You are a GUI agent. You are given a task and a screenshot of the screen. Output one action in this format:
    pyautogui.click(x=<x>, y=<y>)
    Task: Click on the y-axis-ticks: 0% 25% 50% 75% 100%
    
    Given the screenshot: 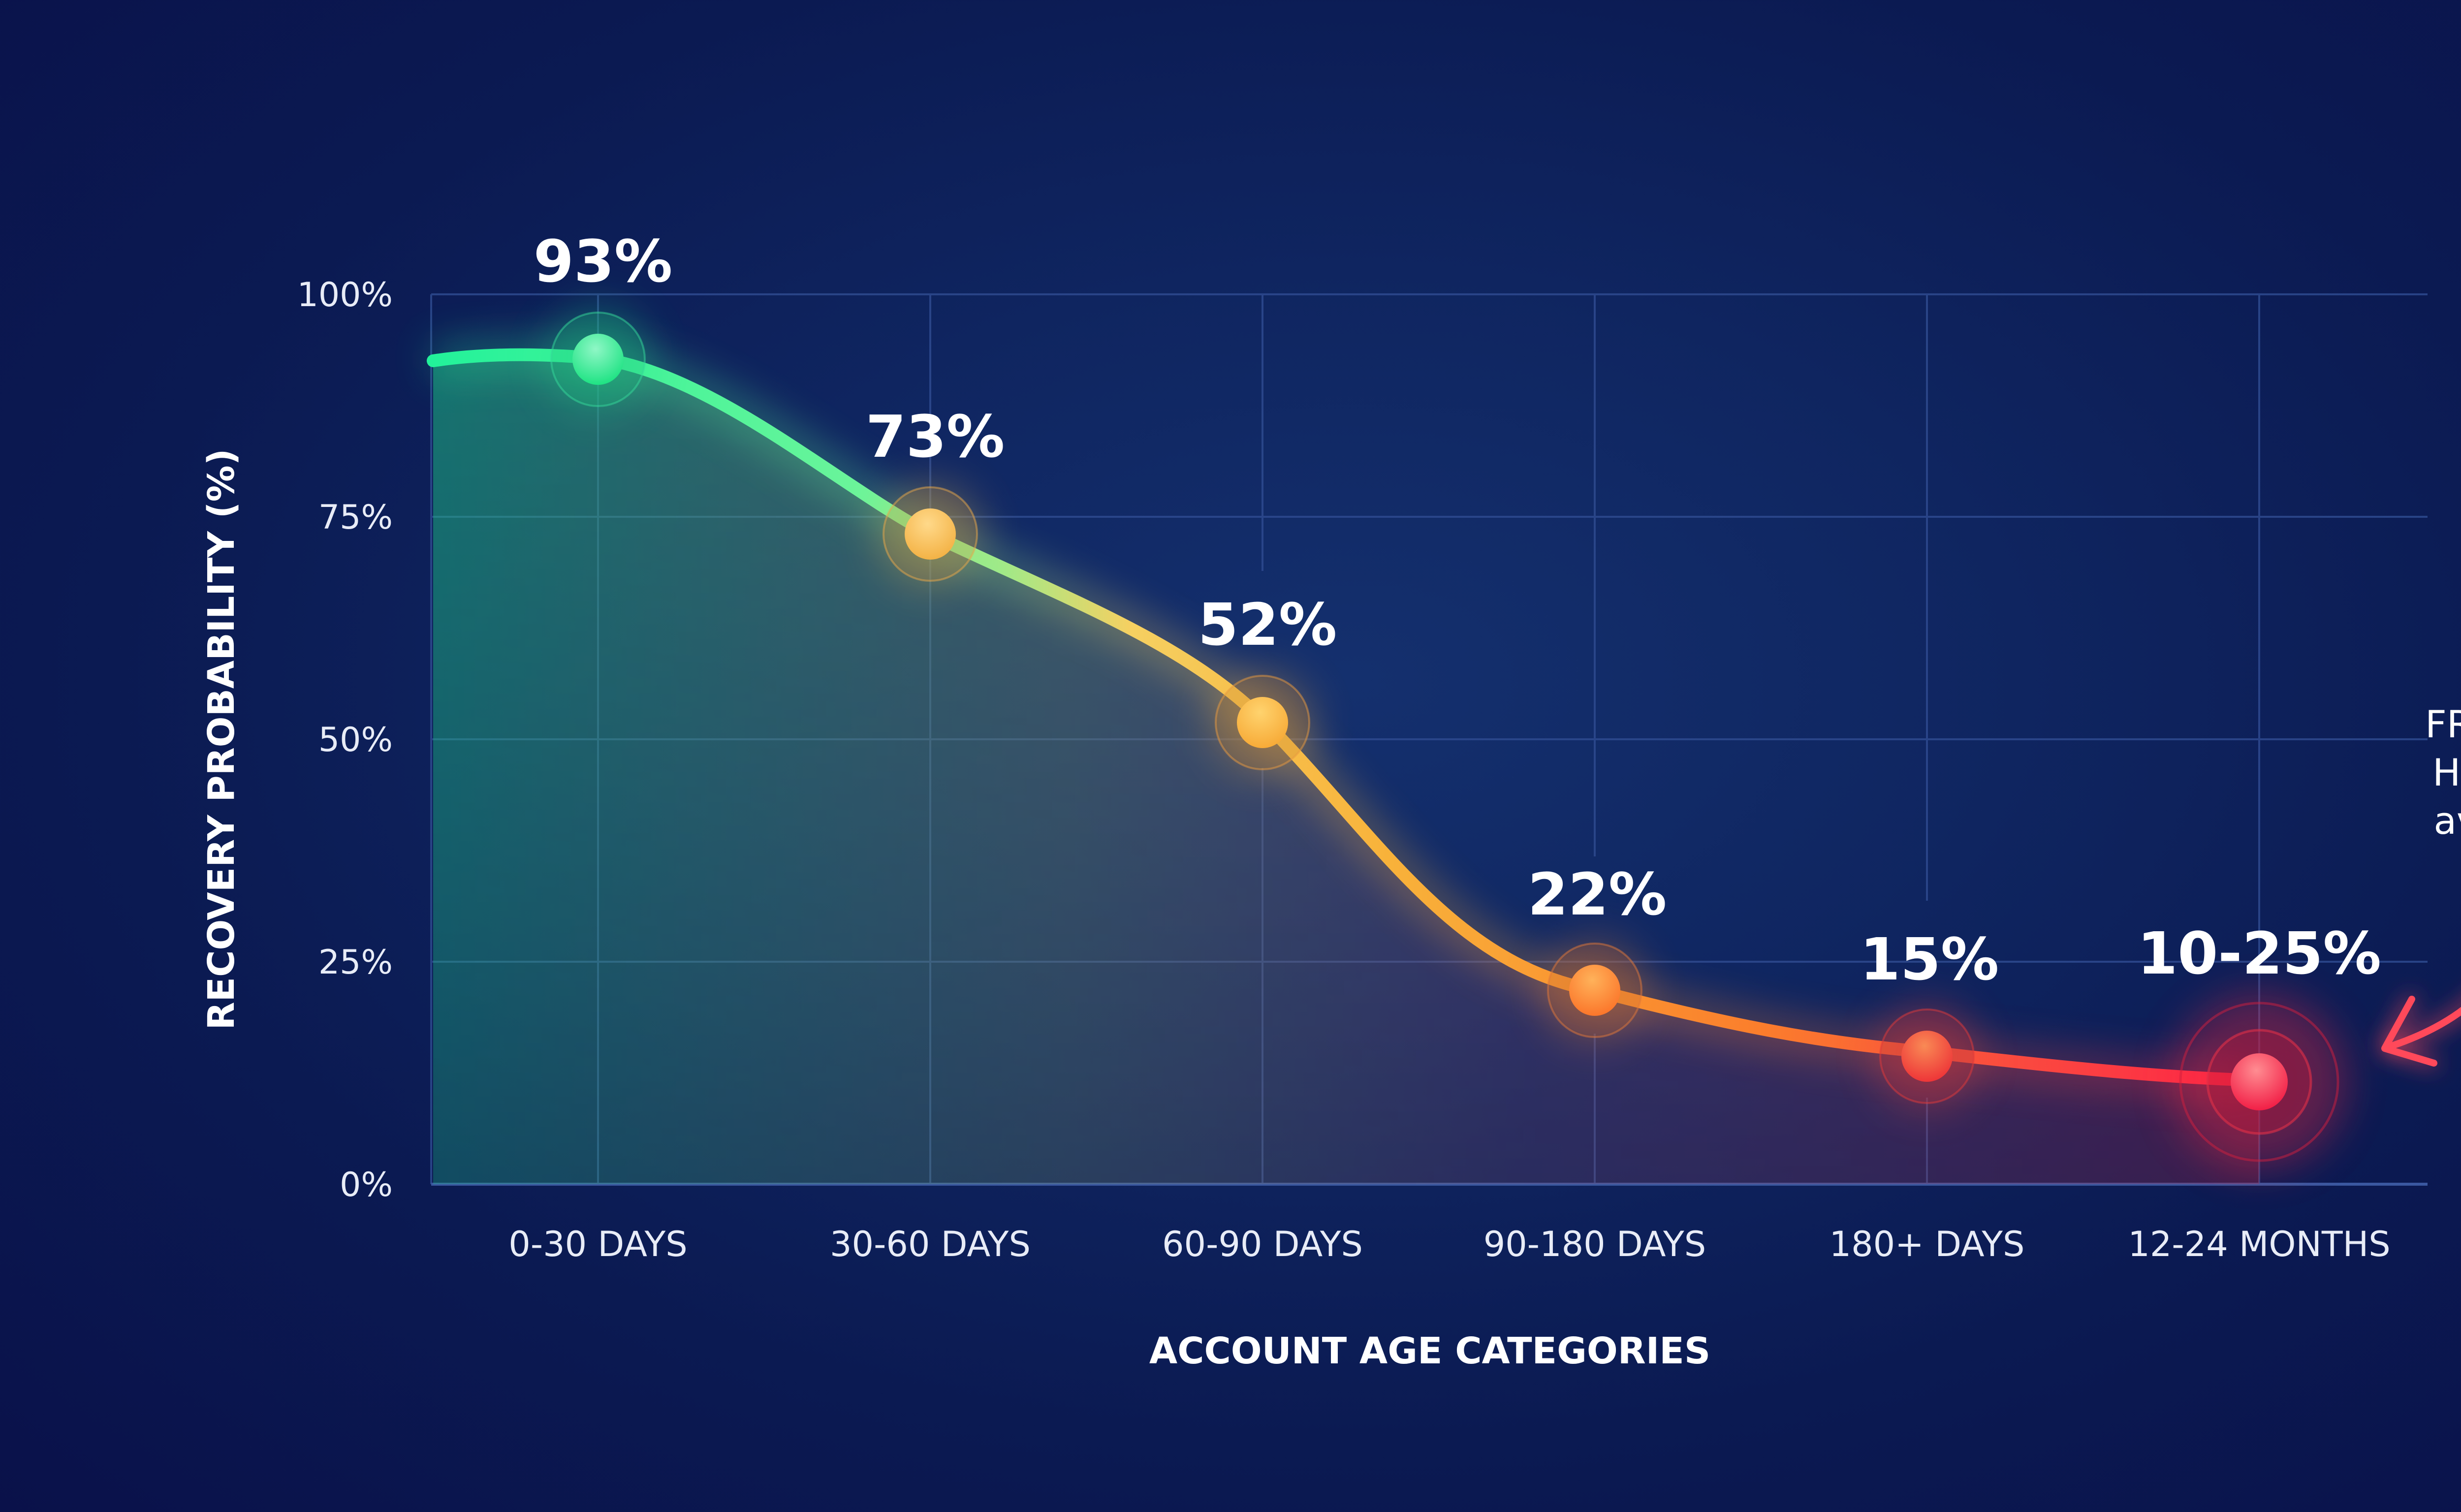 What is the action you would take?
    pyautogui.click(x=345, y=740)
    